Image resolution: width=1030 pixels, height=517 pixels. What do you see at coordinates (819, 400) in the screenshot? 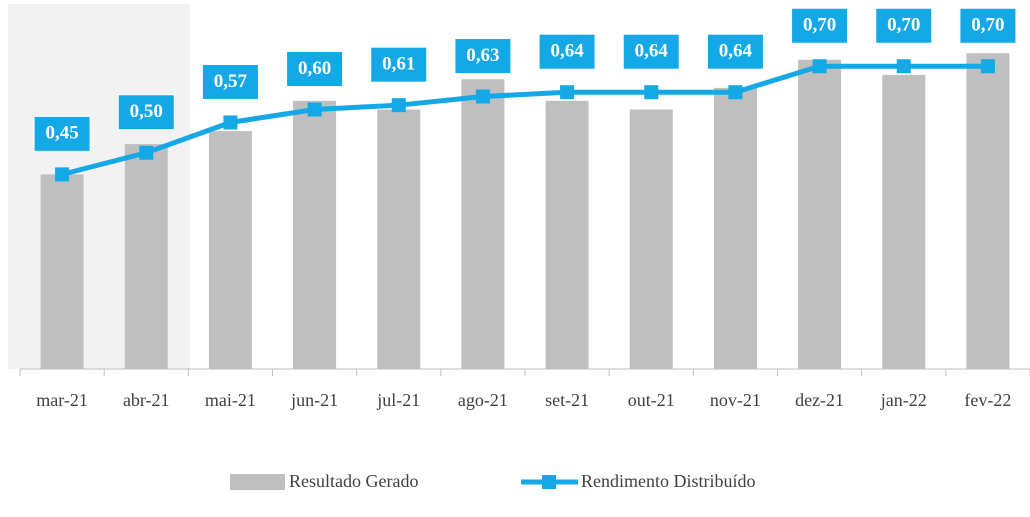
I see `x-tick-label: dez-21` at bounding box center [819, 400].